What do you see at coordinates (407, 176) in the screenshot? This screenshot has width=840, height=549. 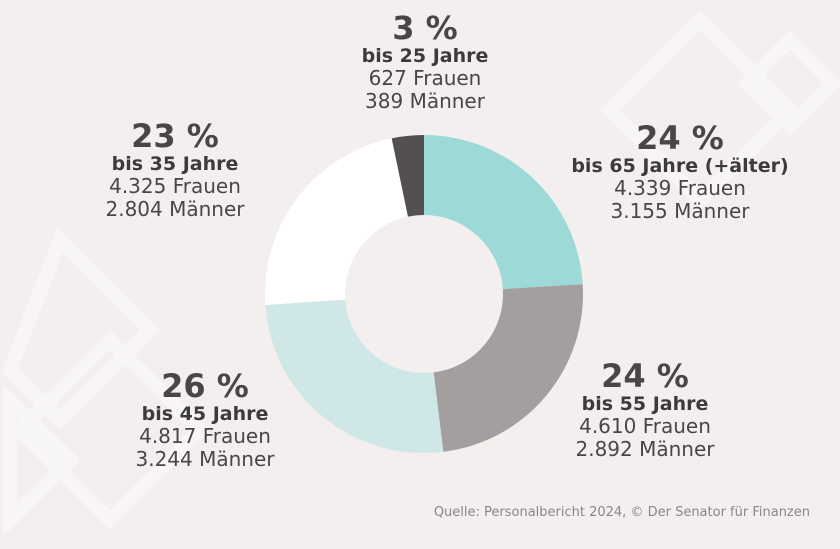 I see `slice-bis-25-jahre` at bounding box center [407, 176].